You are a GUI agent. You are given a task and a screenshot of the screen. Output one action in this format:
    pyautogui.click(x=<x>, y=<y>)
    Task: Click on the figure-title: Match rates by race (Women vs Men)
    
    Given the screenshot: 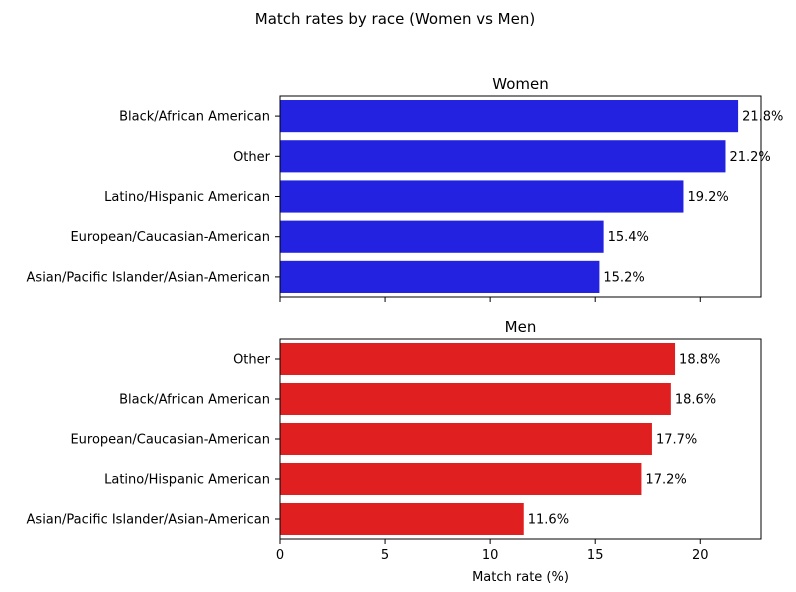 What is the action you would take?
    pyautogui.click(x=395, y=19)
    